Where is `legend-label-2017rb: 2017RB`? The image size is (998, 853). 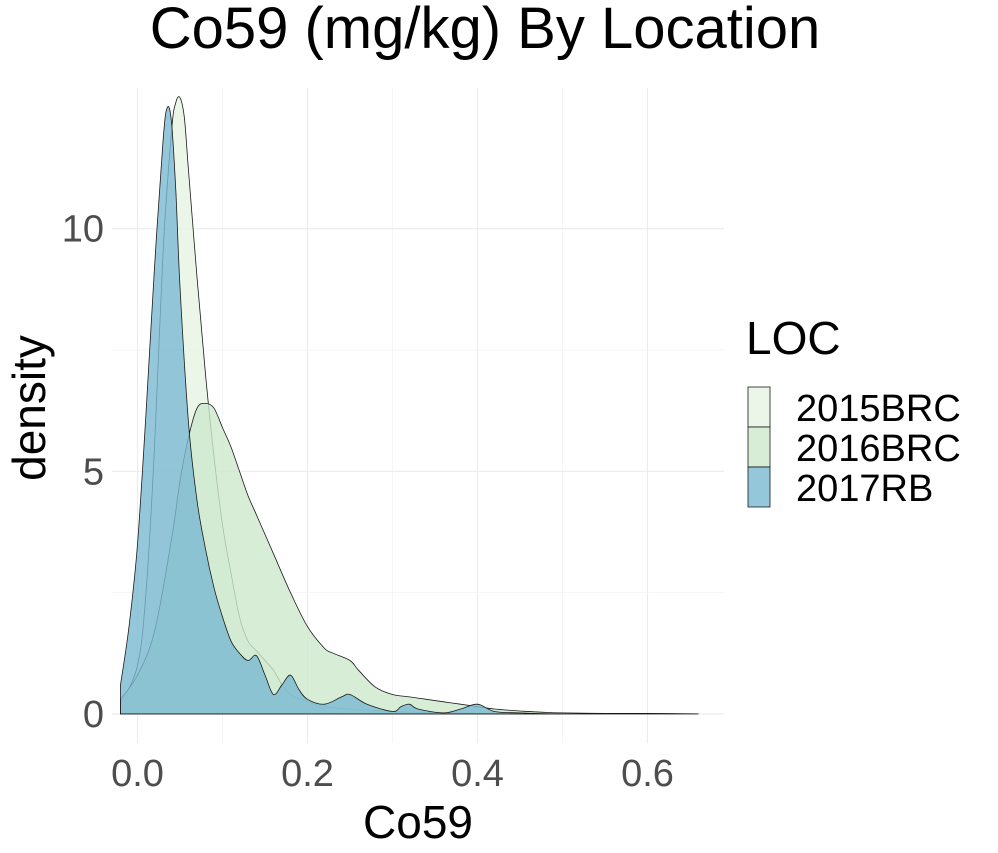
legend-label-2017rb: 2017RB is located at coordinates (864, 489).